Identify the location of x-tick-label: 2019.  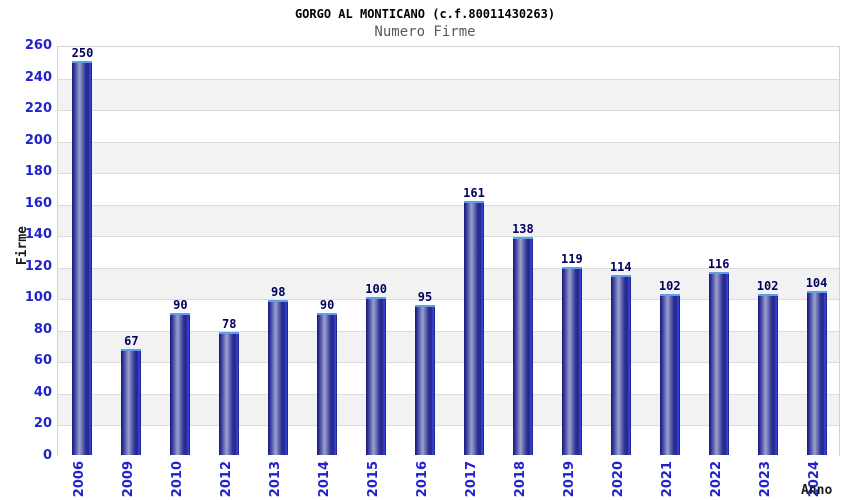
(569, 479).